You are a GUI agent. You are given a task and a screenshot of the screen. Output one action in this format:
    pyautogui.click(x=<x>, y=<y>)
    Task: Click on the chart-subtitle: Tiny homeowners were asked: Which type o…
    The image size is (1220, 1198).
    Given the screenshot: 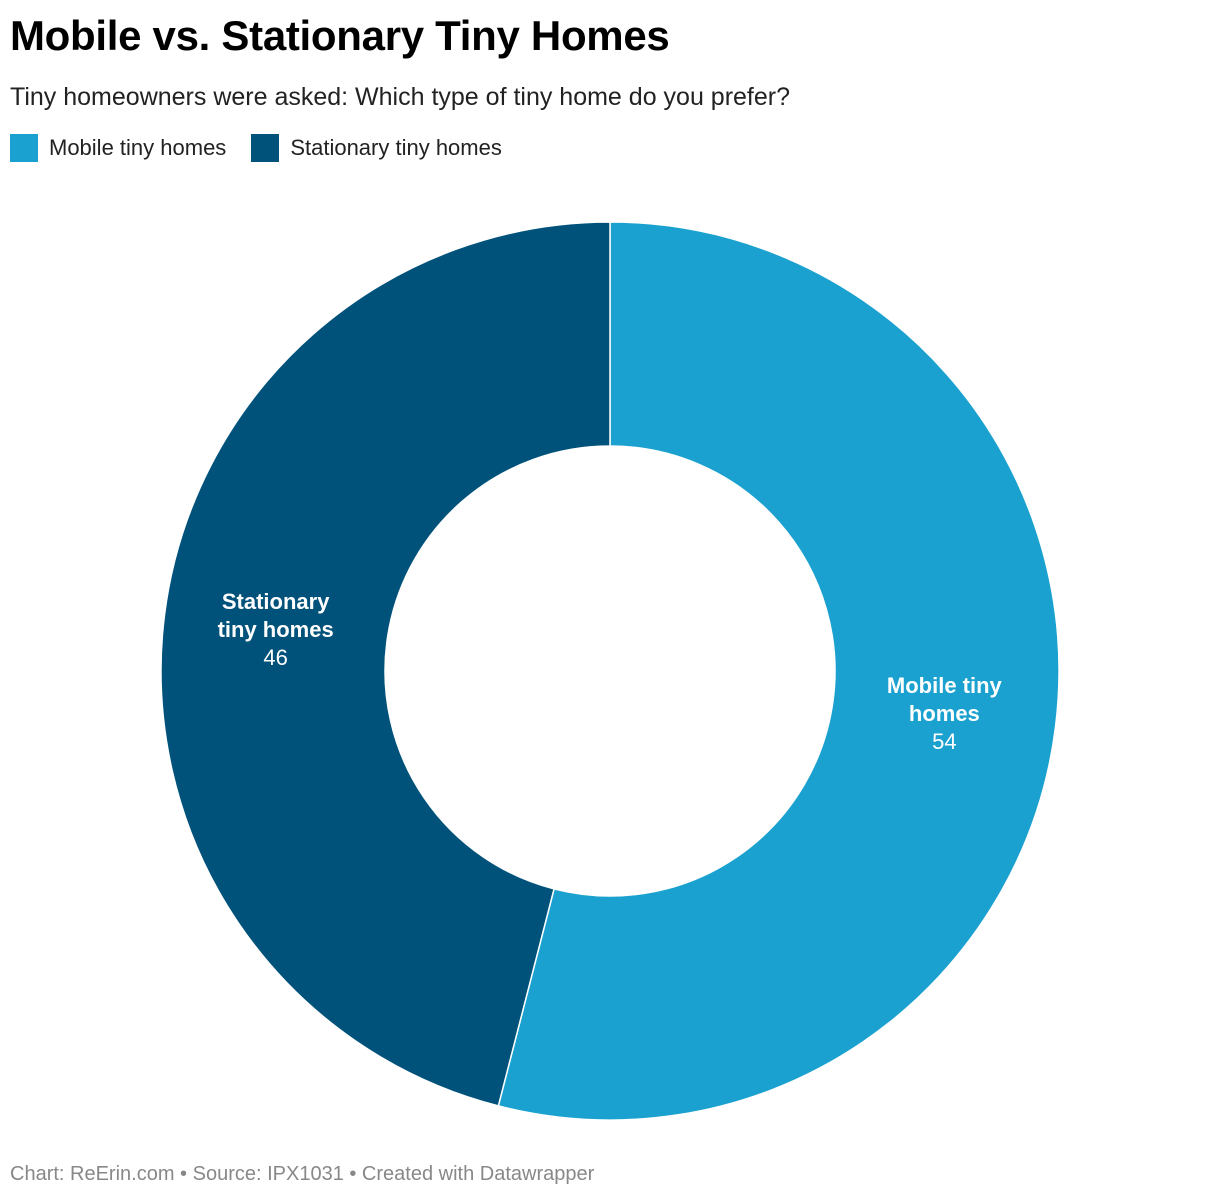 What is the action you would take?
    pyautogui.click(x=400, y=97)
    